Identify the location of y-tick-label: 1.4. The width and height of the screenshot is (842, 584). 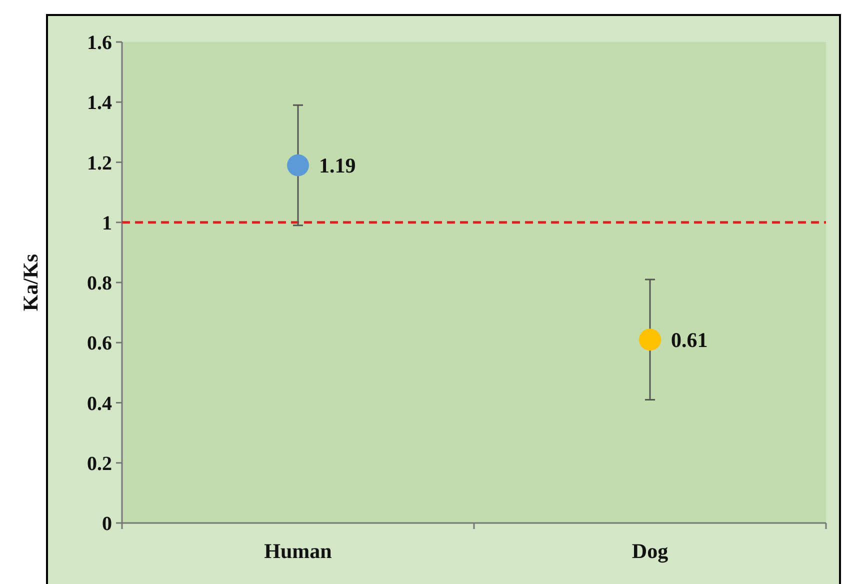
(99, 103).